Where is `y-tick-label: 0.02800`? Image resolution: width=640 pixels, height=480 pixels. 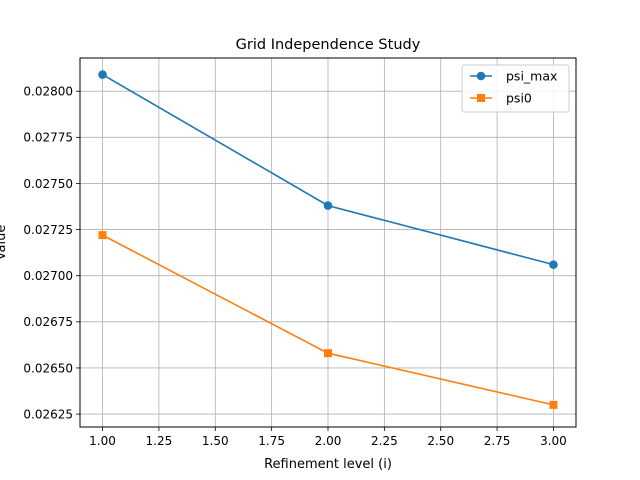
y-tick-label: 0.02800 is located at coordinates (48, 92).